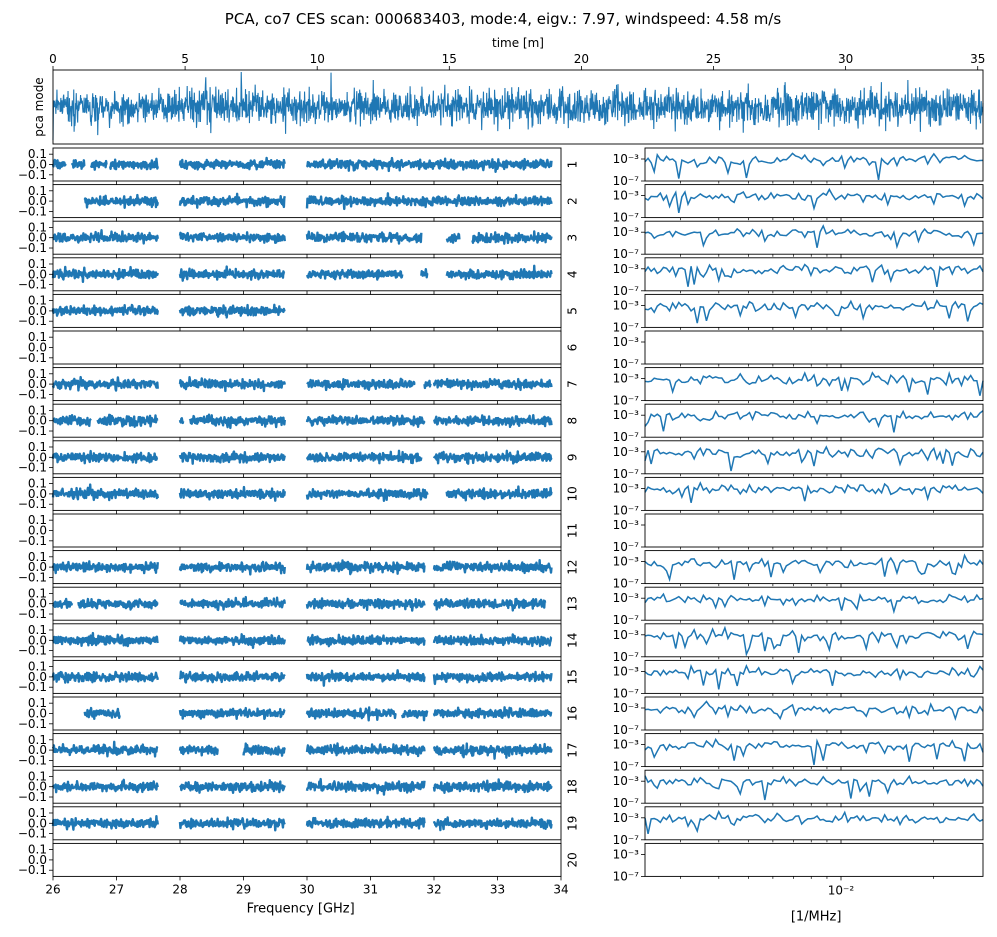 The image size is (997, 937). I want to click on spectrum-row-4: 10⁻³ 10⁻⁷, so click(798, 277).